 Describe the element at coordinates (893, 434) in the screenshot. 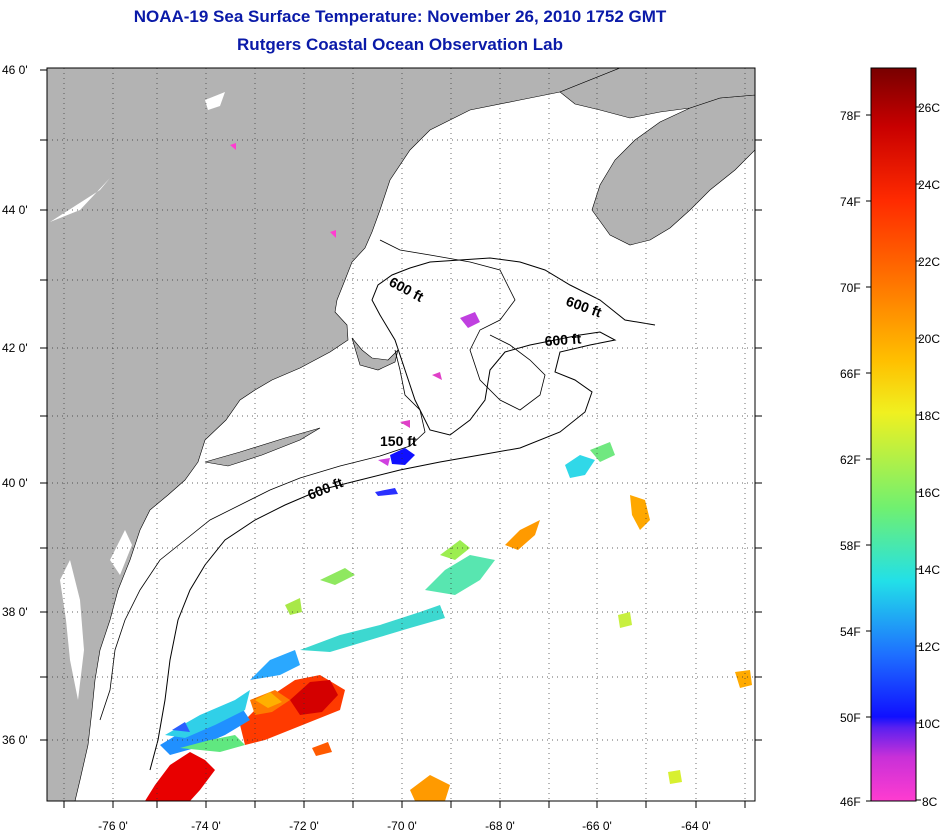

I see `colorbar` at that location.